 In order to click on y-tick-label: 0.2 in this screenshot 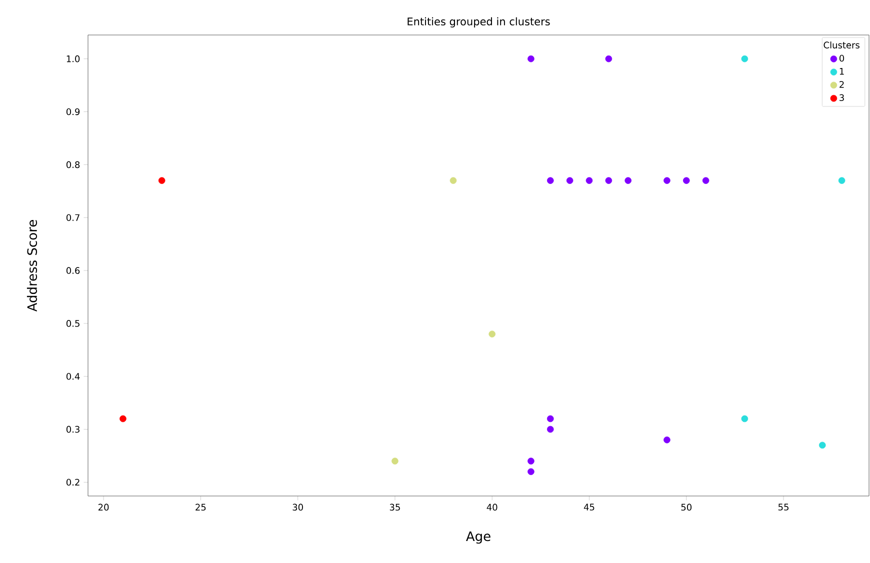, I will do `click(73, 482)`.